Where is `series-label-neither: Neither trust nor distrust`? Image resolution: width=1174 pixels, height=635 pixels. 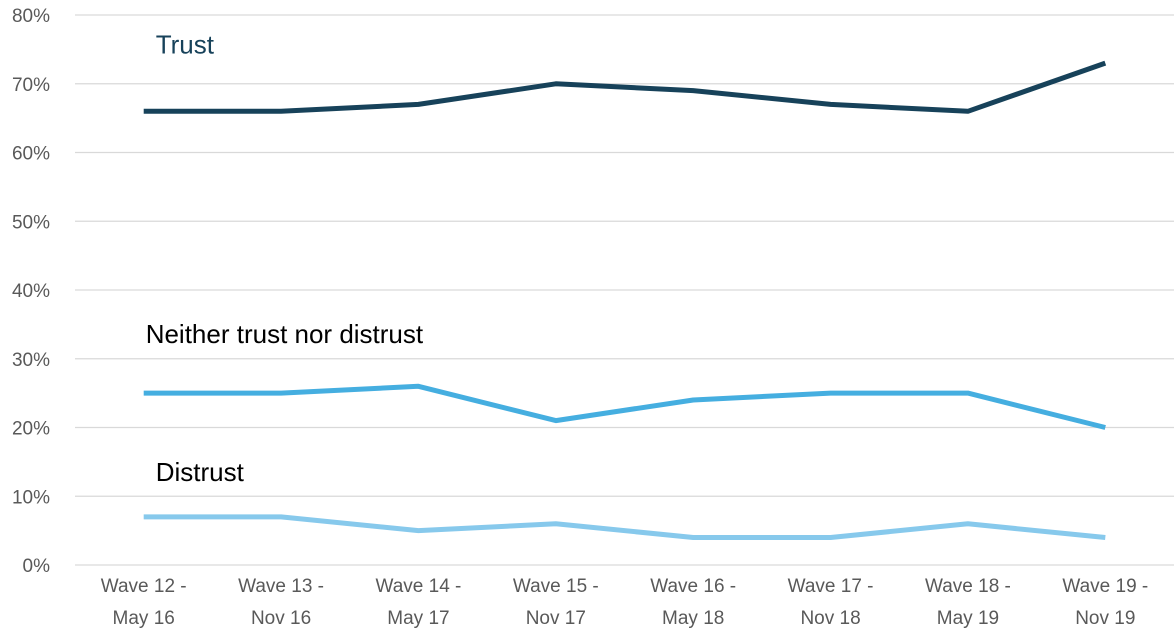
series-label-neither: Neither trust nor distrust is located at coordinates (285, 334).